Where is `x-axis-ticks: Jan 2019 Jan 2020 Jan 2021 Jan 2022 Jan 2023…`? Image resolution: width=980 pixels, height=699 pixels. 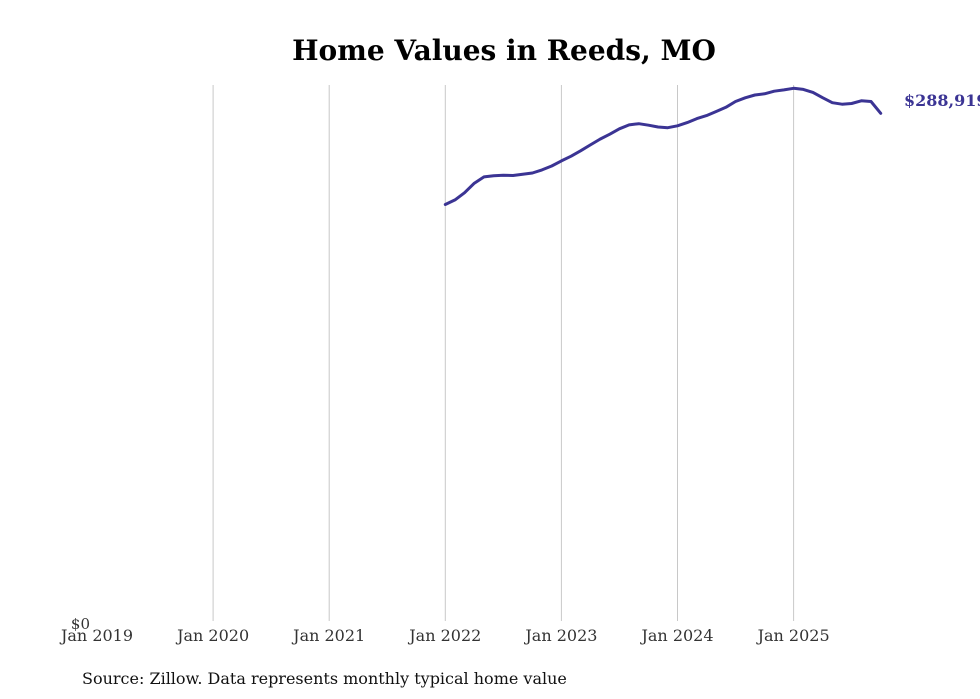 x-axis-ticks: Jan 2019 Jan 2020 Jan 2021 Jan 2022 Jan 2023… is located at coordinates (444, 635).